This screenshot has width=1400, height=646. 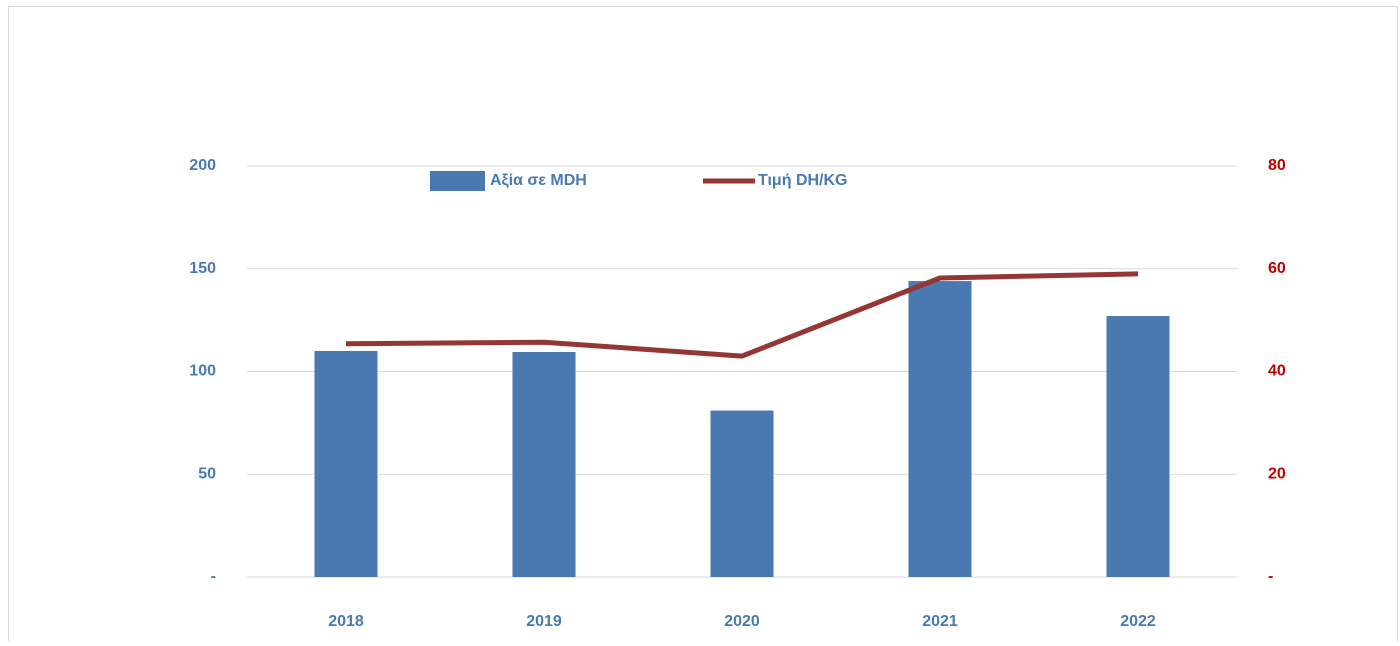 What do you see at coordinates (803, 180) in the screenshot?
I see `legend-label: Τιμή DH/KG` at bounding box center [803, 180].